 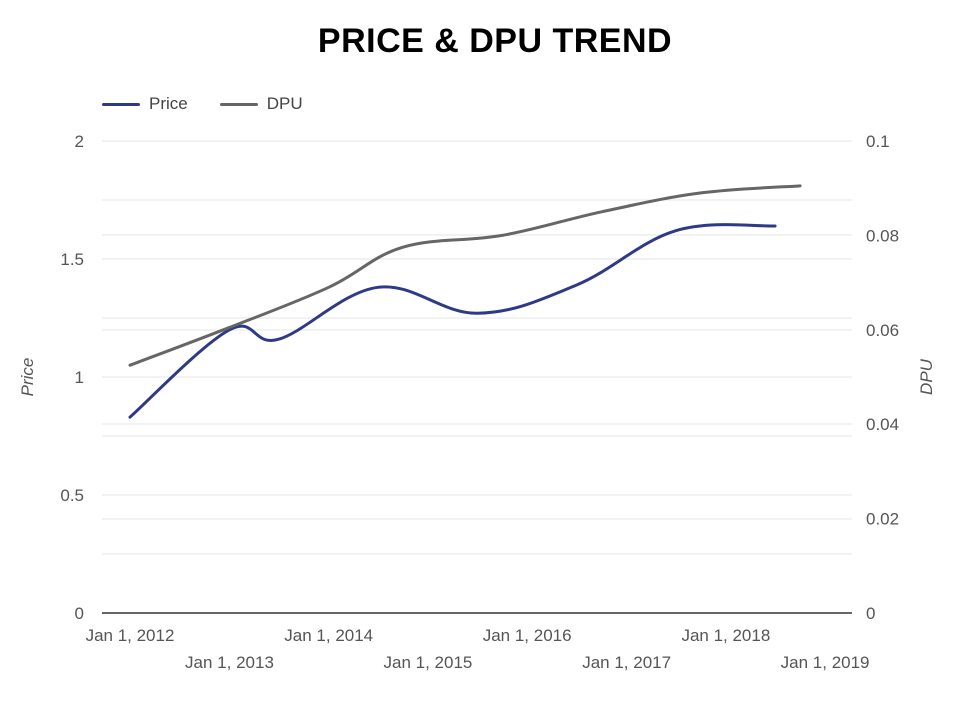 What do you see at coordinates (882, 235) in the screenshot?
I see `y-right-tick-label: 0.08` at bounding box center [882, 235].